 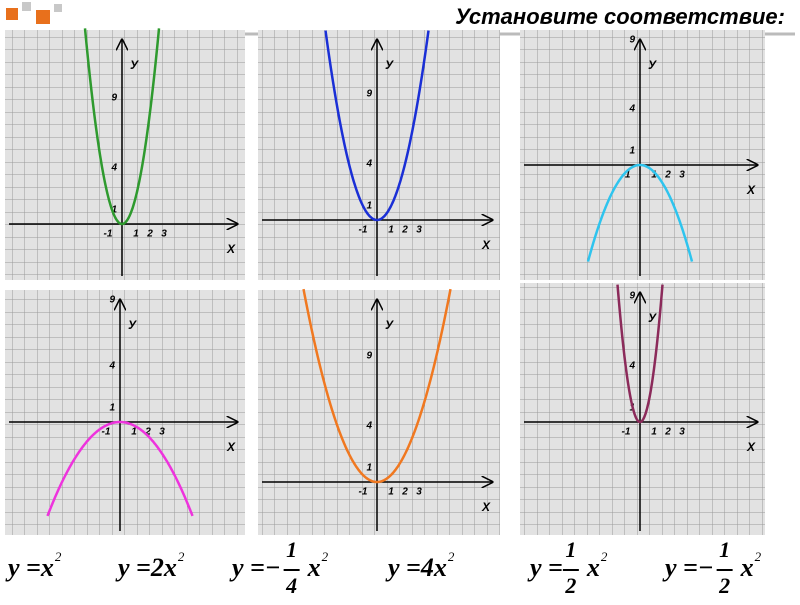 What do you see at coordinates (291, 585) in the screenshot?
I see `fraction-den: 4` at bounding box center [291, 585].